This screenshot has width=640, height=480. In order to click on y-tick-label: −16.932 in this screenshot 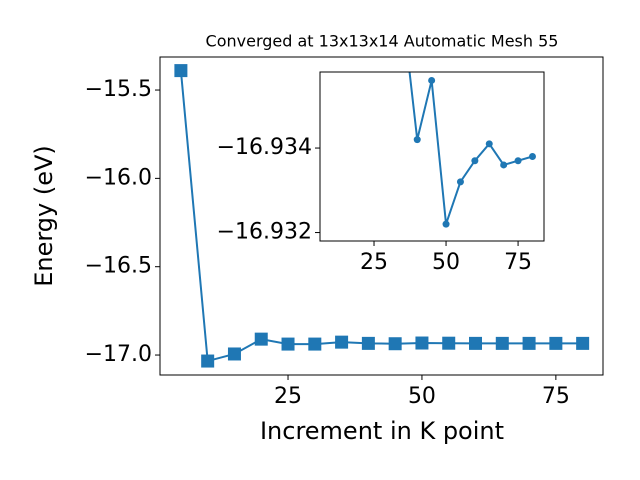, I will do `click(264, 232)`.